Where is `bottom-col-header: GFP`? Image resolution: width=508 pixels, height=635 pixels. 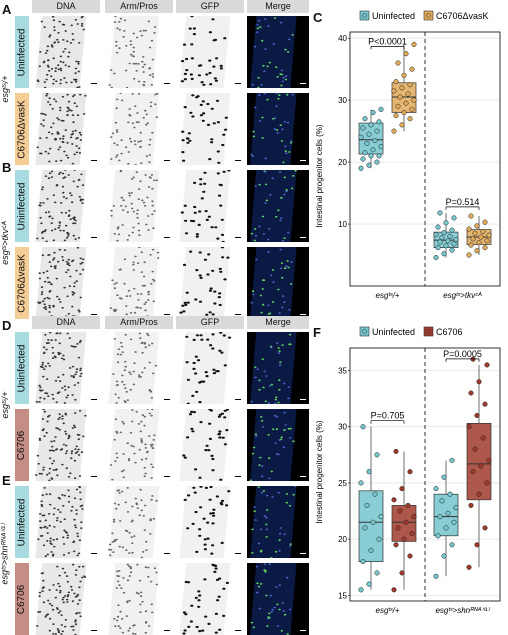 bottom-col-header: GFP is located at coordinates (210, 322).